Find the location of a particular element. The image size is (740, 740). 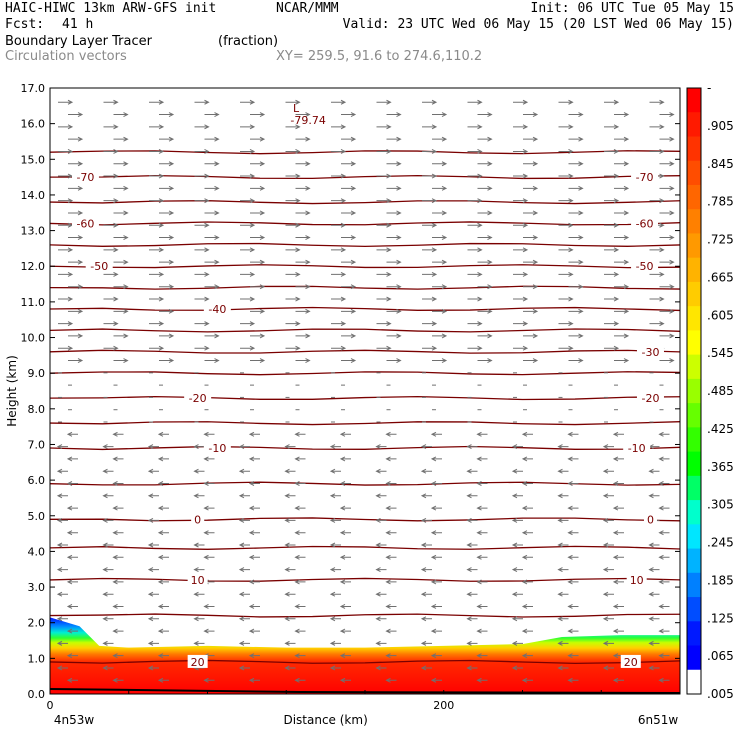

contour-label: -30 is located at coordinates (650, 352).